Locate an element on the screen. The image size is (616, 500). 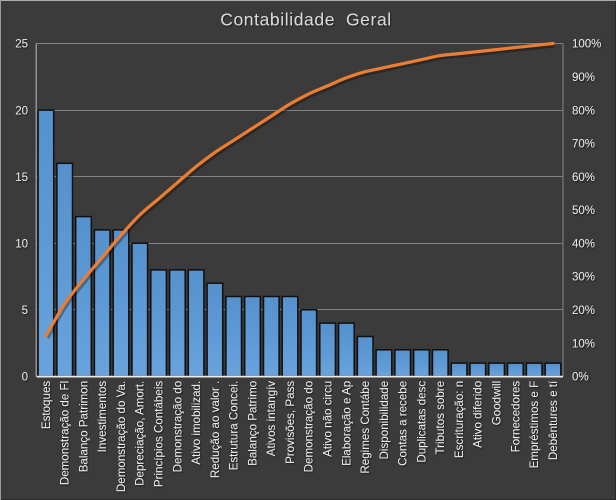
svg-text: Depreciação, Amort. is located at coordinates (140, 433).